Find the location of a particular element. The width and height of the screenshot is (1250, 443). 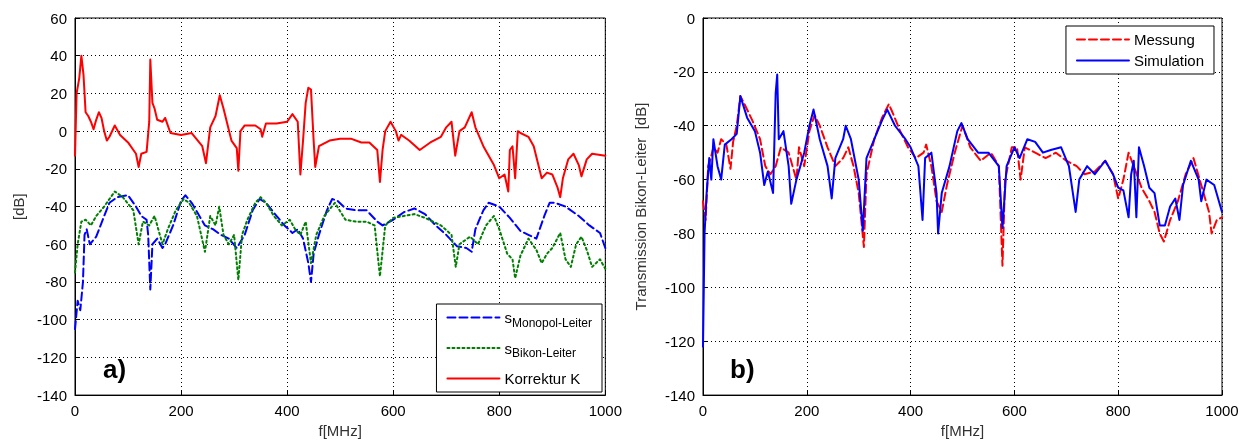

annotation: a) is located at coordinates (115, 369).